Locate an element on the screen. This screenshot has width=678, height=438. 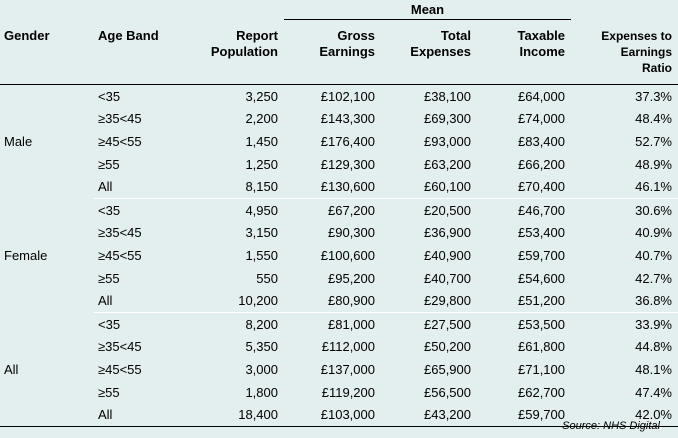
gross-earnings-cell: £95,200 is located at coordinates (351, 278).